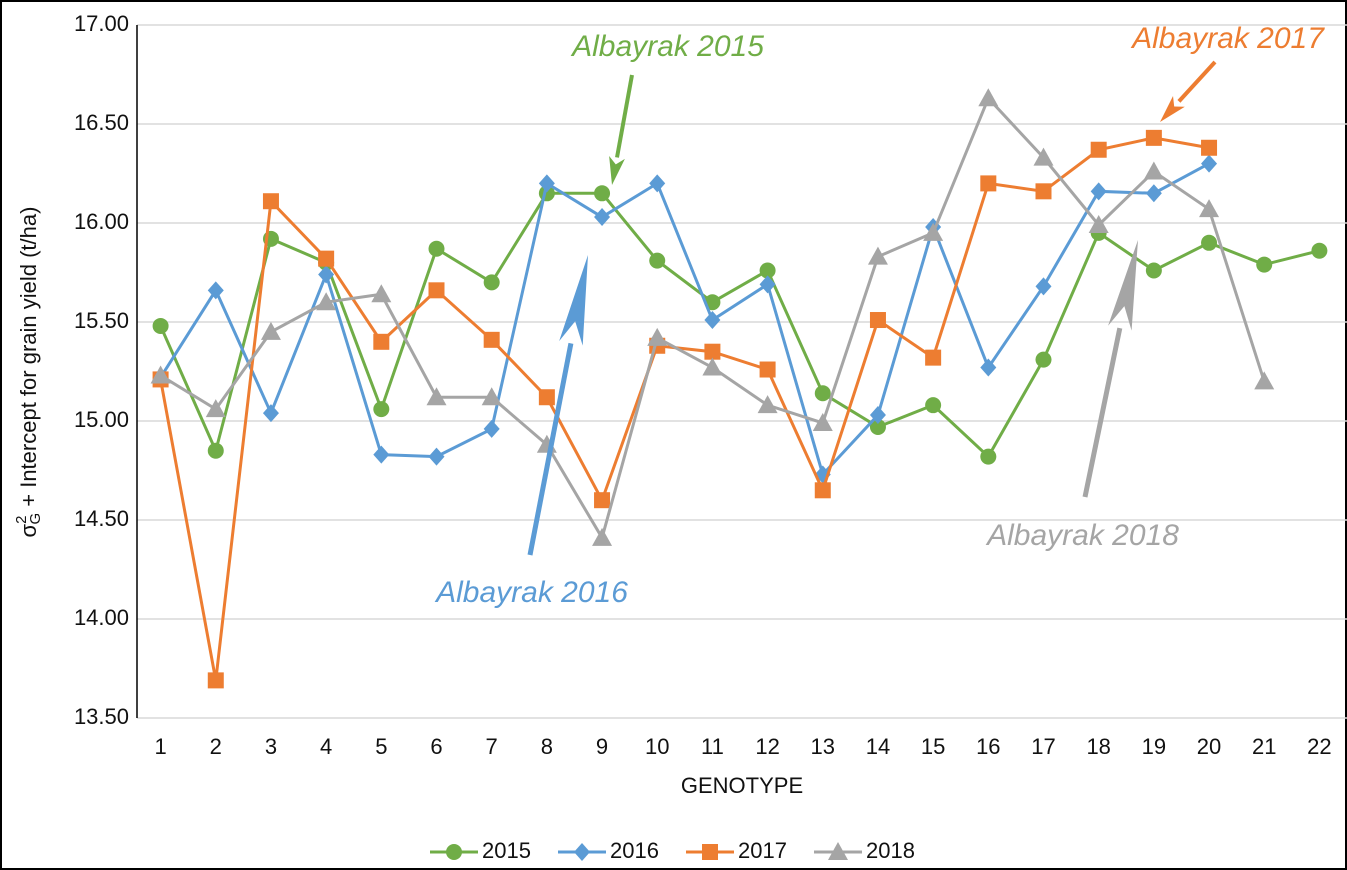 The image size is (1347, 870). I want to click on x-tick-label: 22, so click(1319, 746).